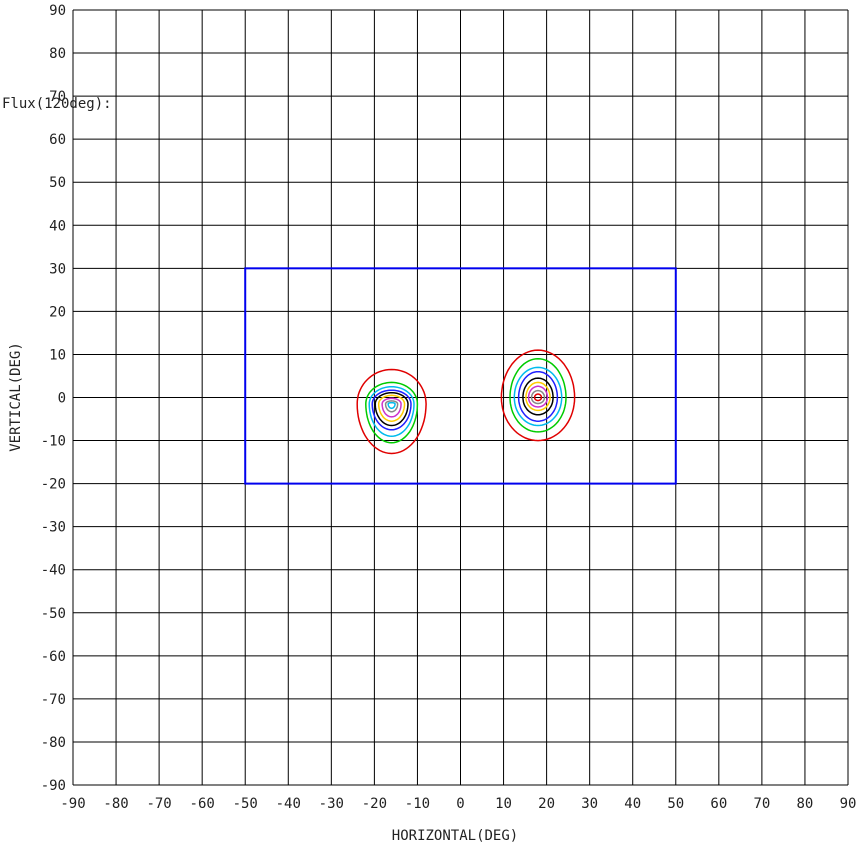 This screenshot has width=858, height=848. Describe the element at coordinates (245, 804) in the screenshot. I see `x-tick-label: -50` at that location.